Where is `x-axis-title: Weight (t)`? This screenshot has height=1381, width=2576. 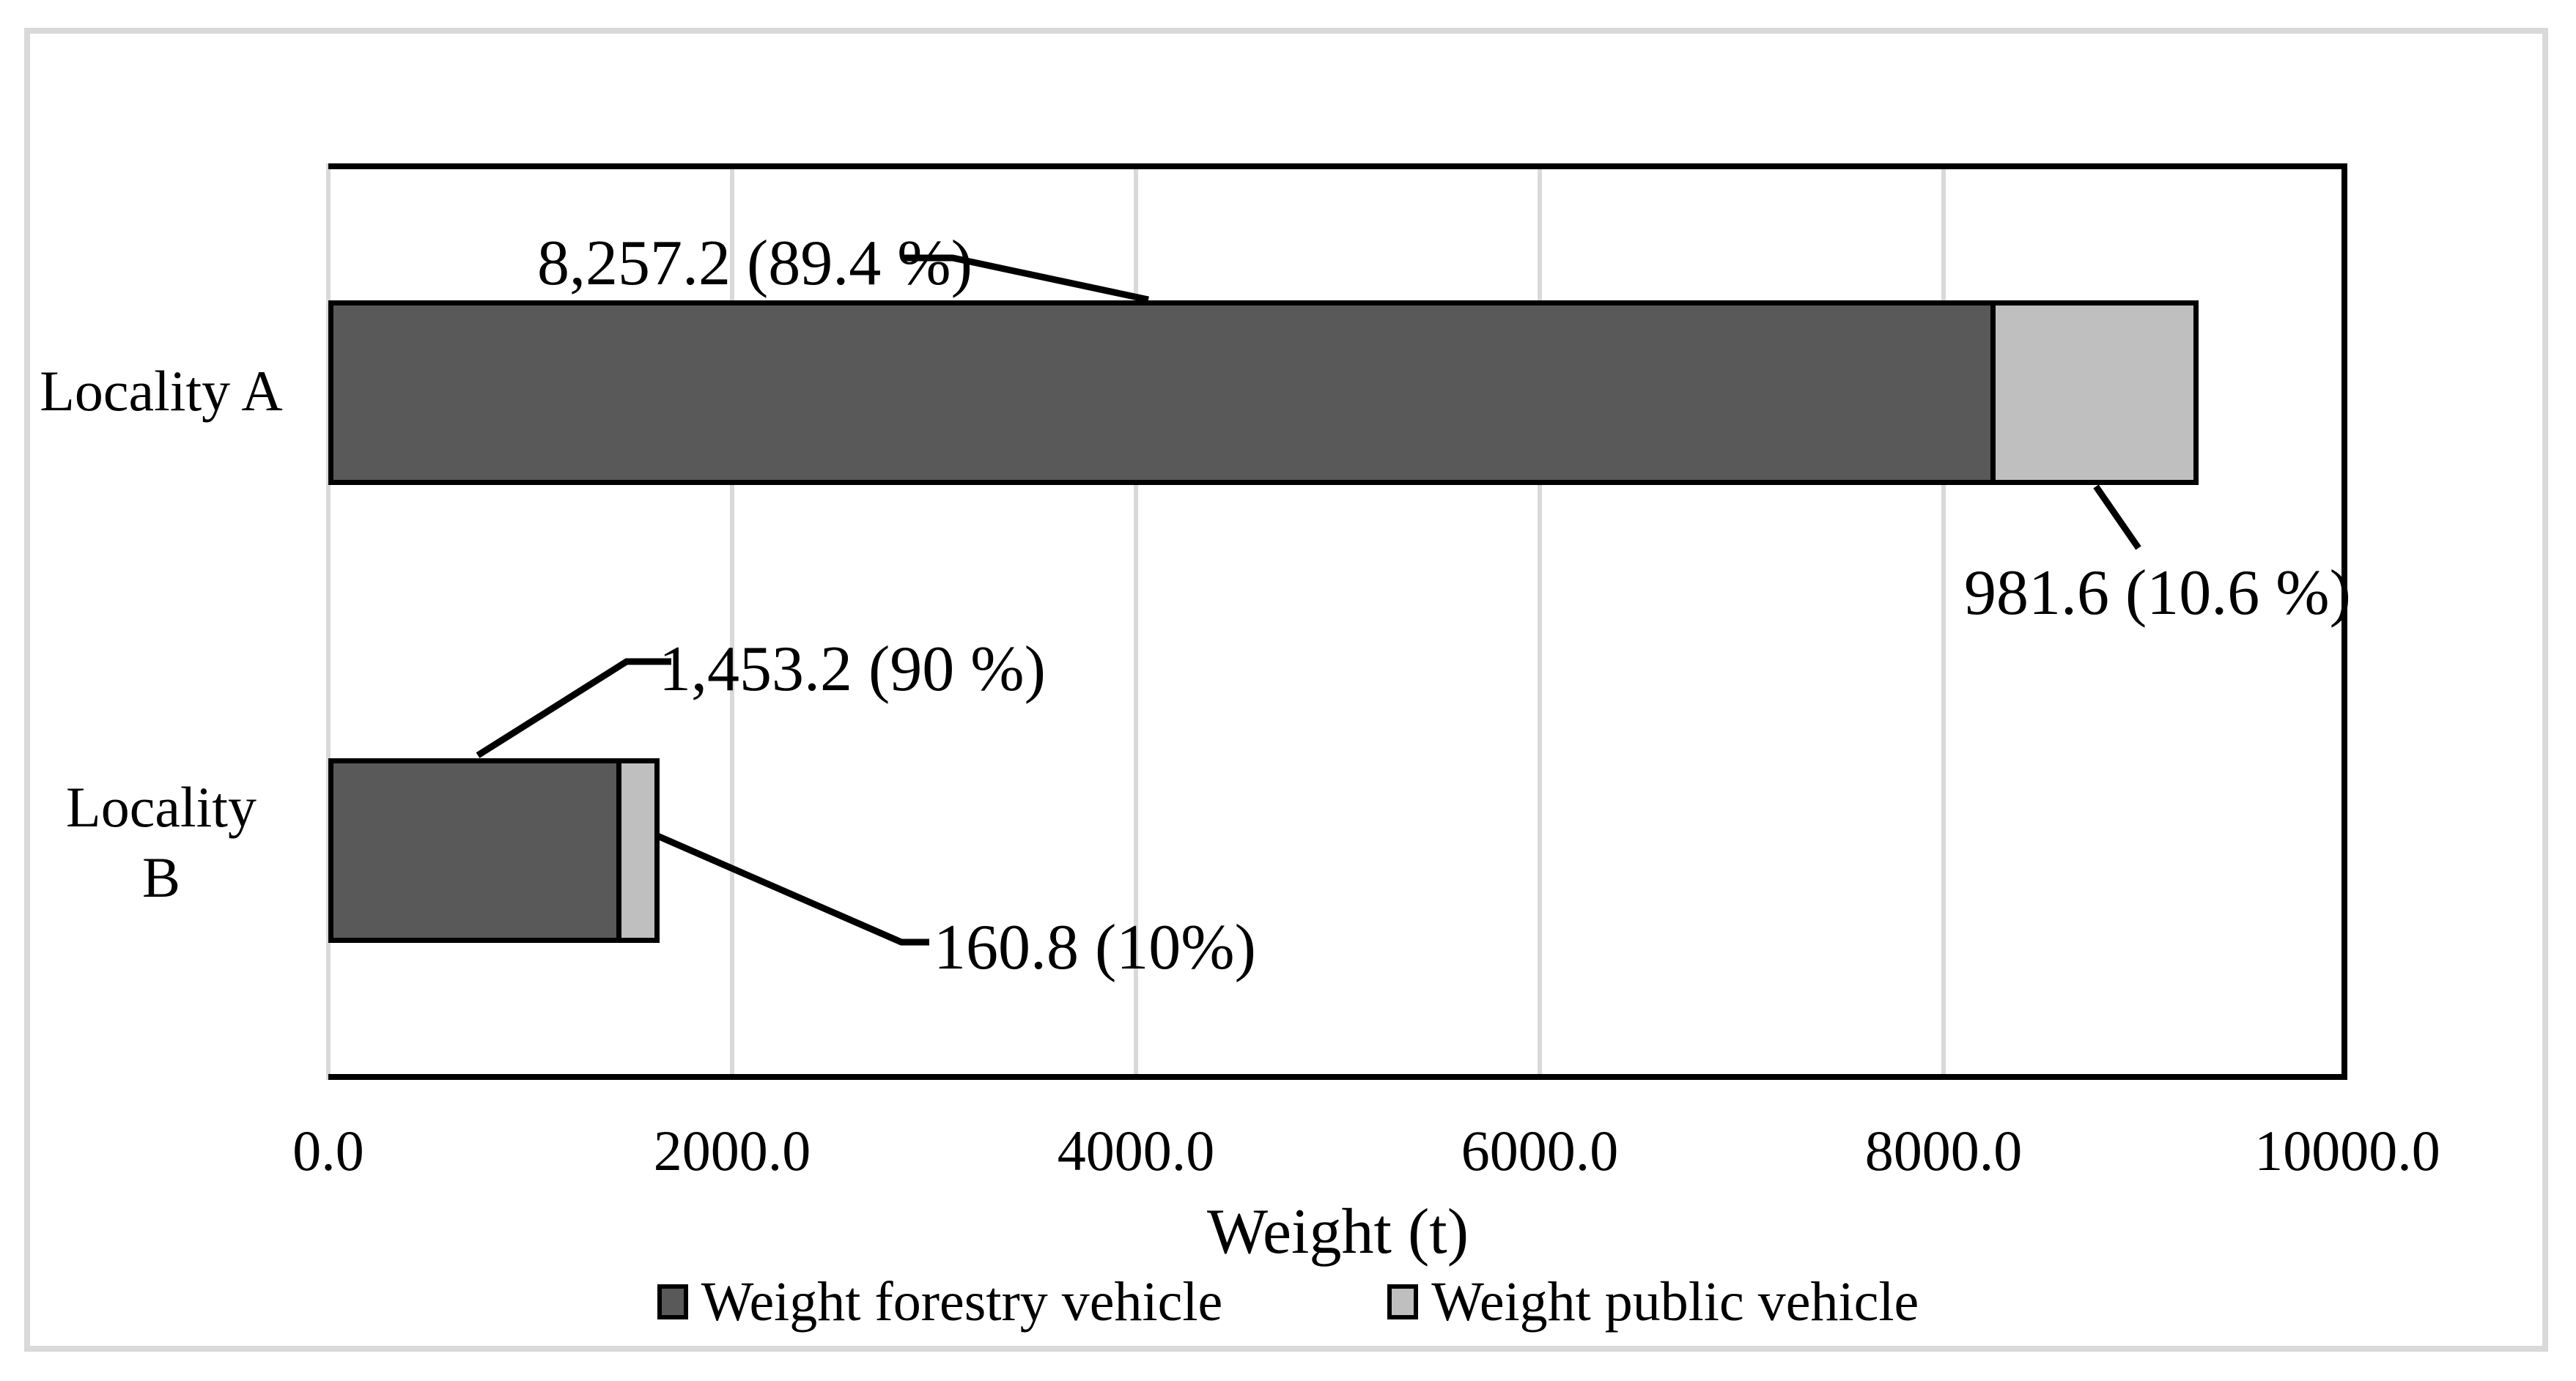 x-axis-title: Weight (t) is located at coordinates (1337, 1231).